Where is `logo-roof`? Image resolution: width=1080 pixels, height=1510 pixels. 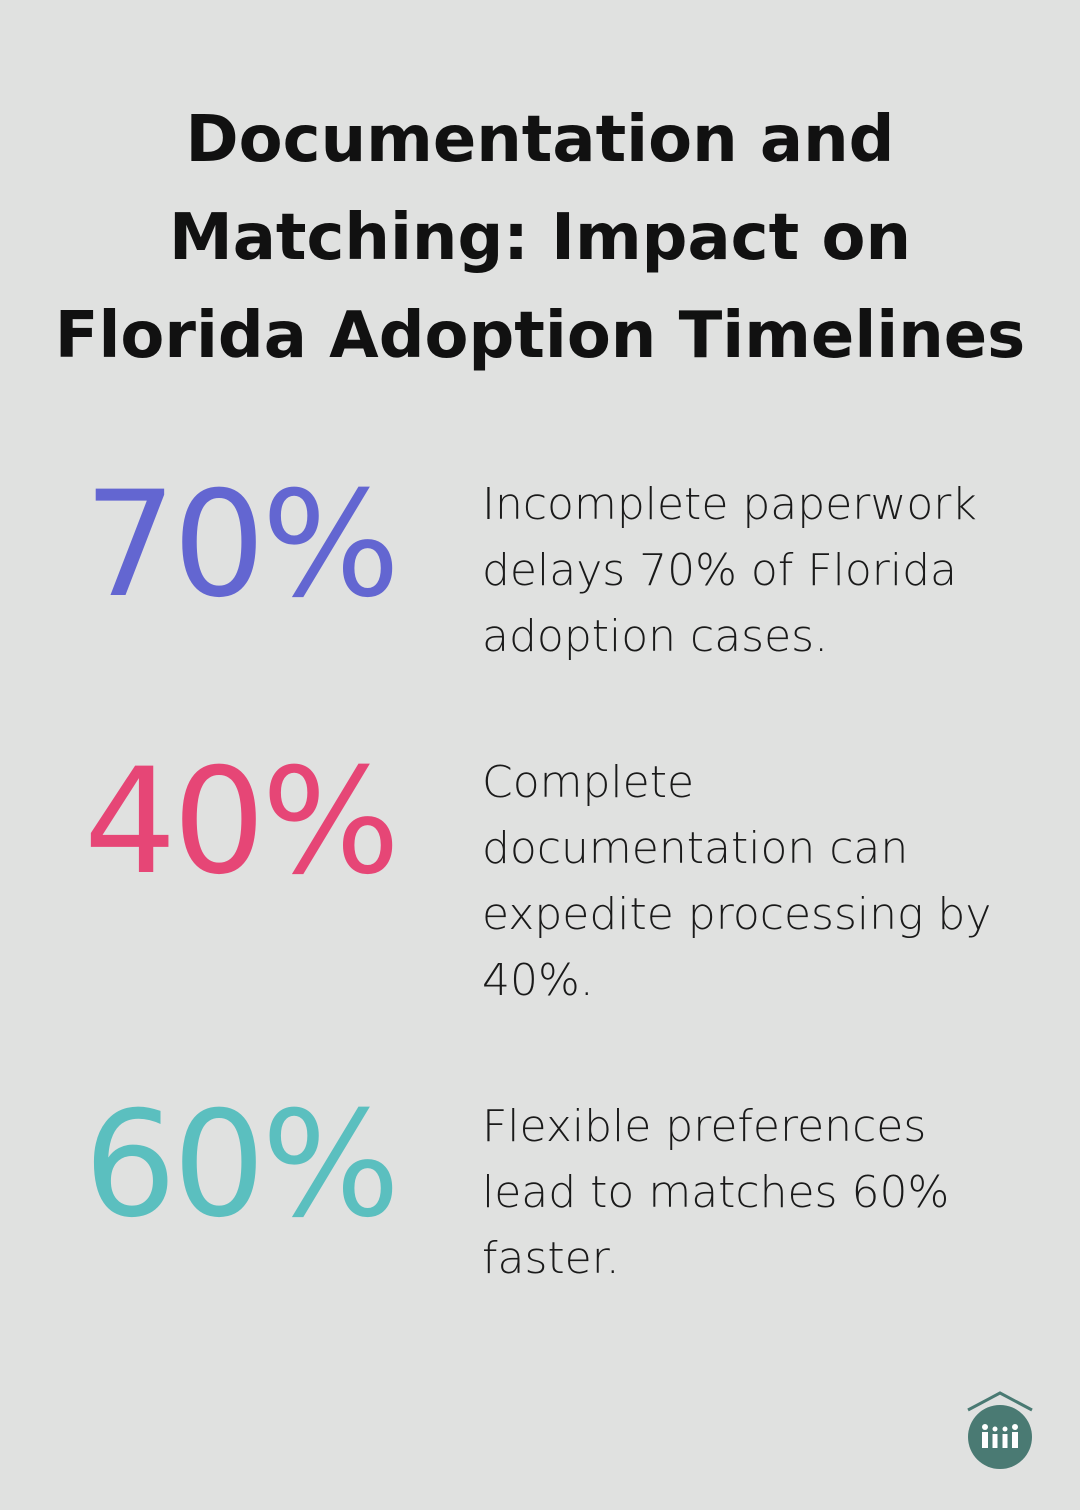 logo-roof is located at coordinates (1000, 1401).